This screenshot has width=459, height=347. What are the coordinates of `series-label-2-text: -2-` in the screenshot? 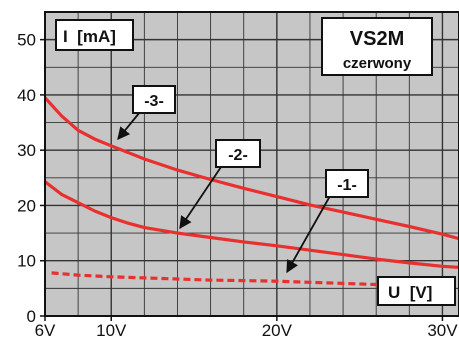 It's located at (238, 155).